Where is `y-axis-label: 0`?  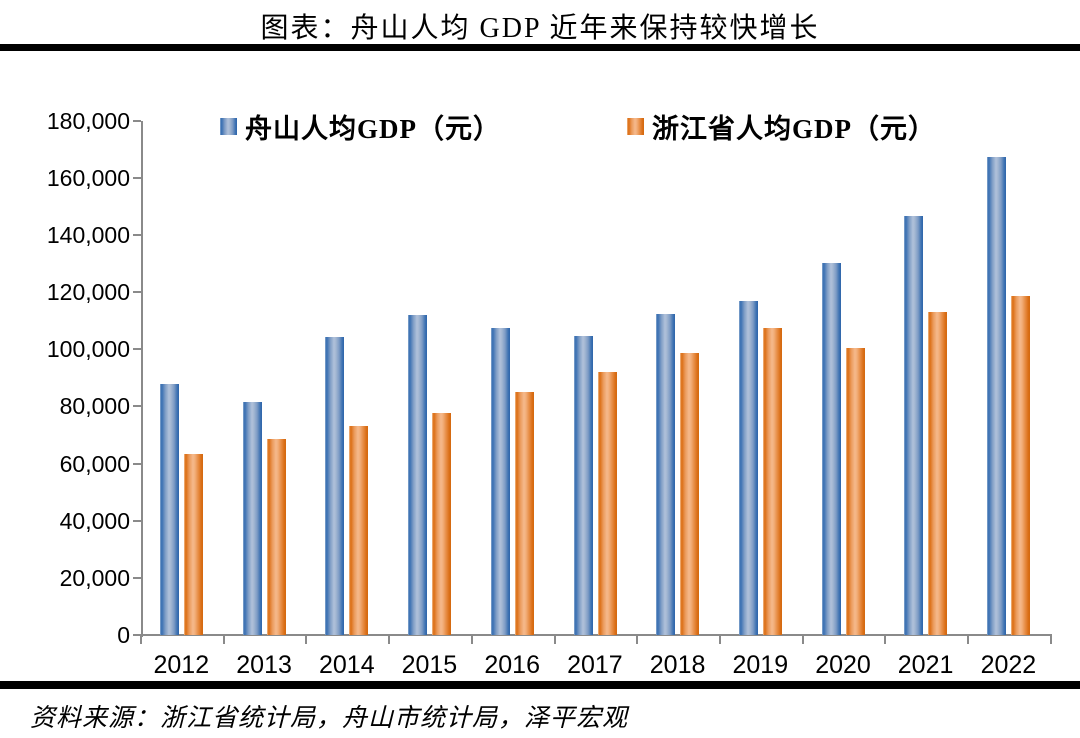
y-axis-label: 0 is located at coordinates (123, 635).